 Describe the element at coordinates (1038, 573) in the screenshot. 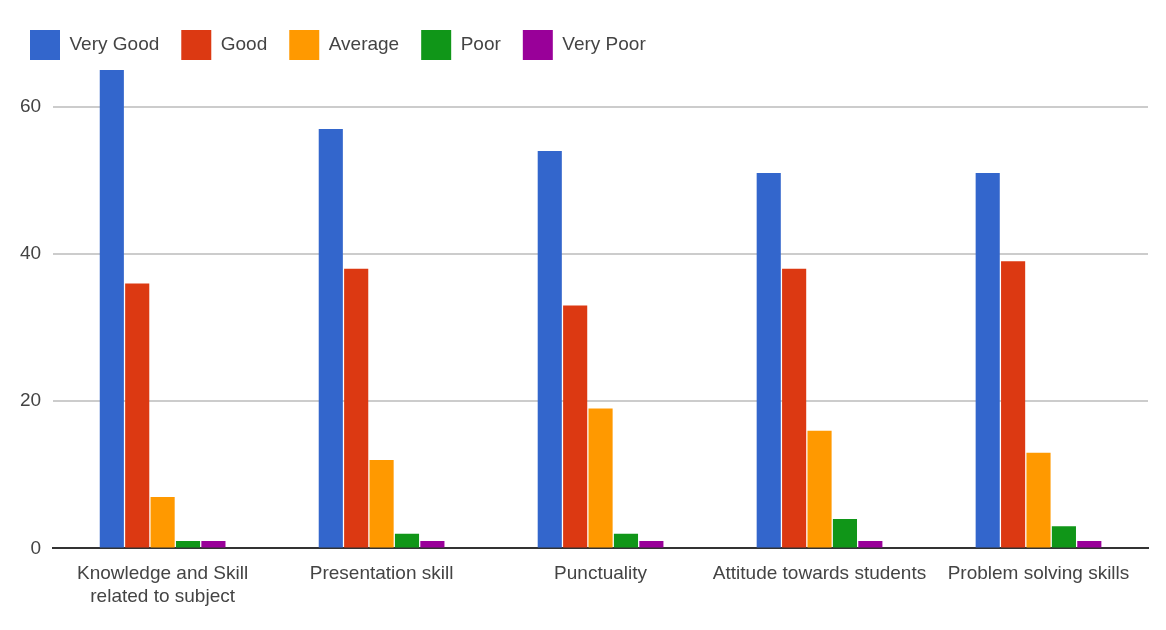

I see `x-tick-label: Problem solving skills` at that location.